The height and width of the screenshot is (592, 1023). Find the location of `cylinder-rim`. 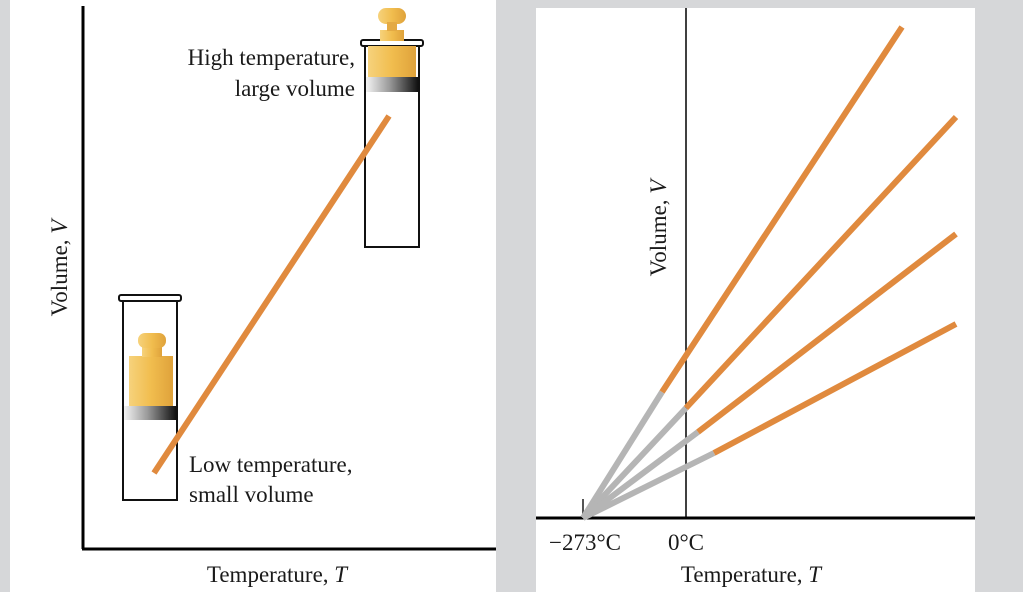

cylinder-rim is located at coordinates (150, 298).